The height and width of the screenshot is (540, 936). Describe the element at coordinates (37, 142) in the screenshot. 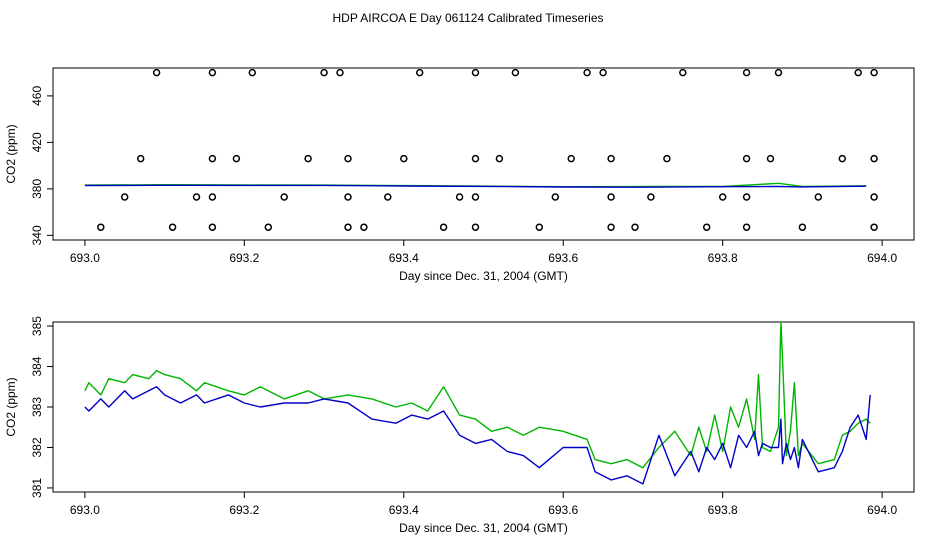

I see `y-tick-label: 420` at that location.